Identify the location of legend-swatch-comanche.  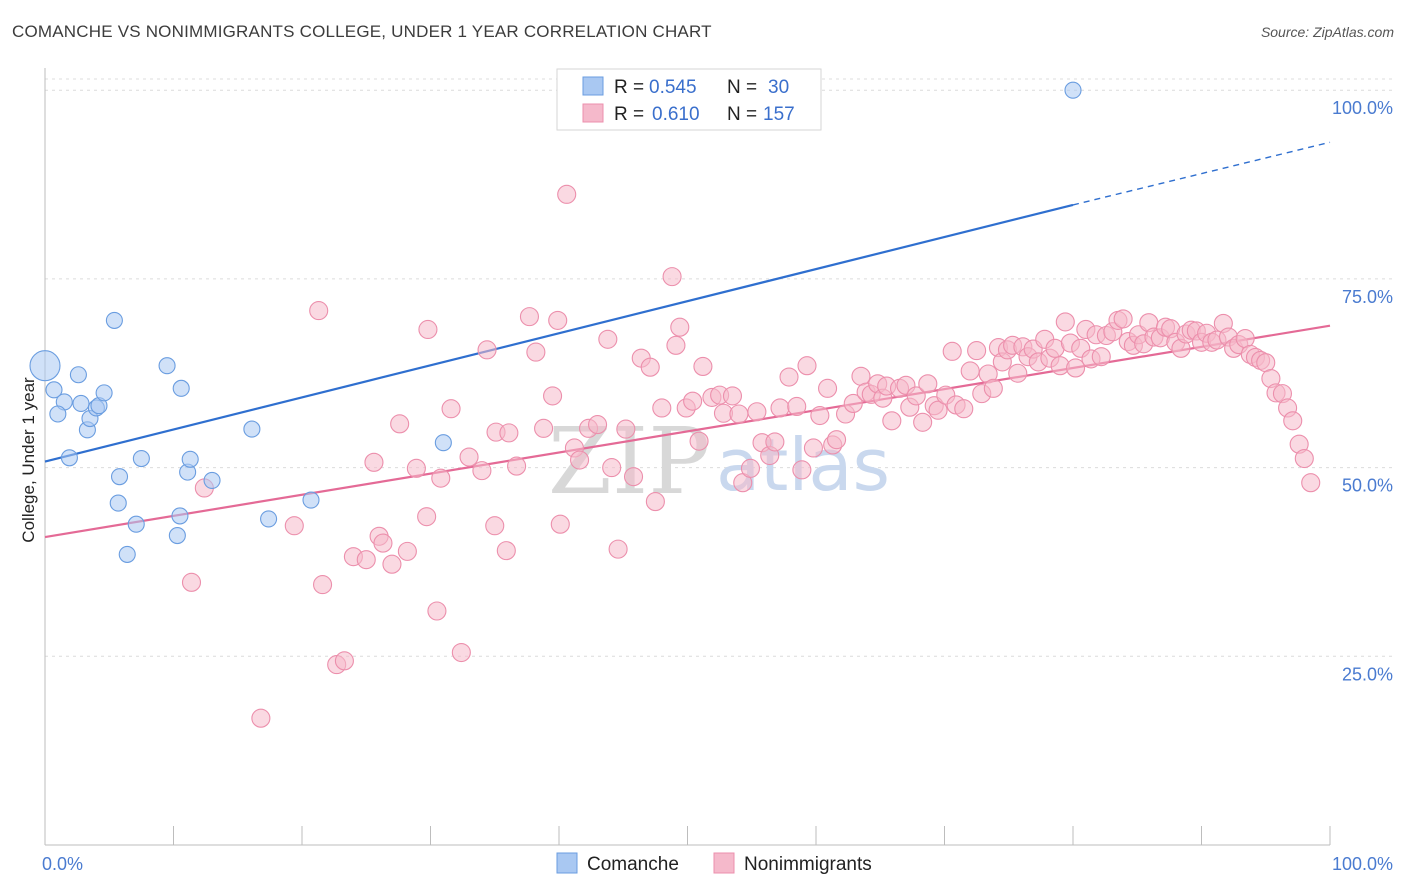
(593, 86).